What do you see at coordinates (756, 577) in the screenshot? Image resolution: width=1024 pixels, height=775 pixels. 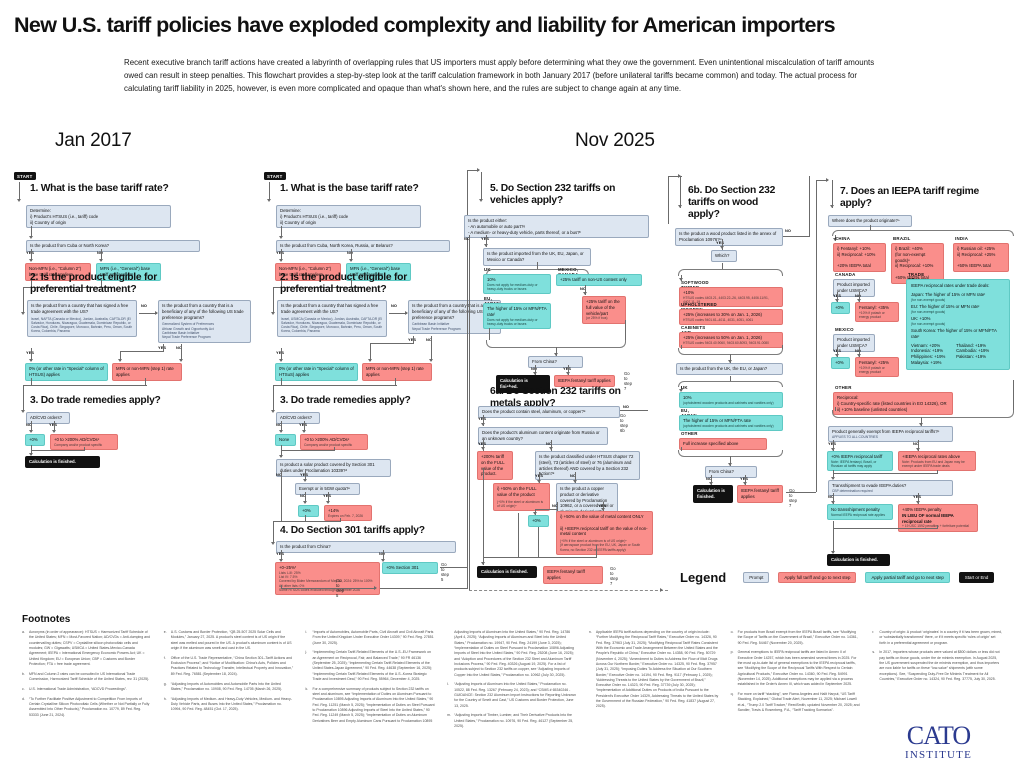 I see `legend-chip-prompt: Prompt` at bounding box center [756, 577].